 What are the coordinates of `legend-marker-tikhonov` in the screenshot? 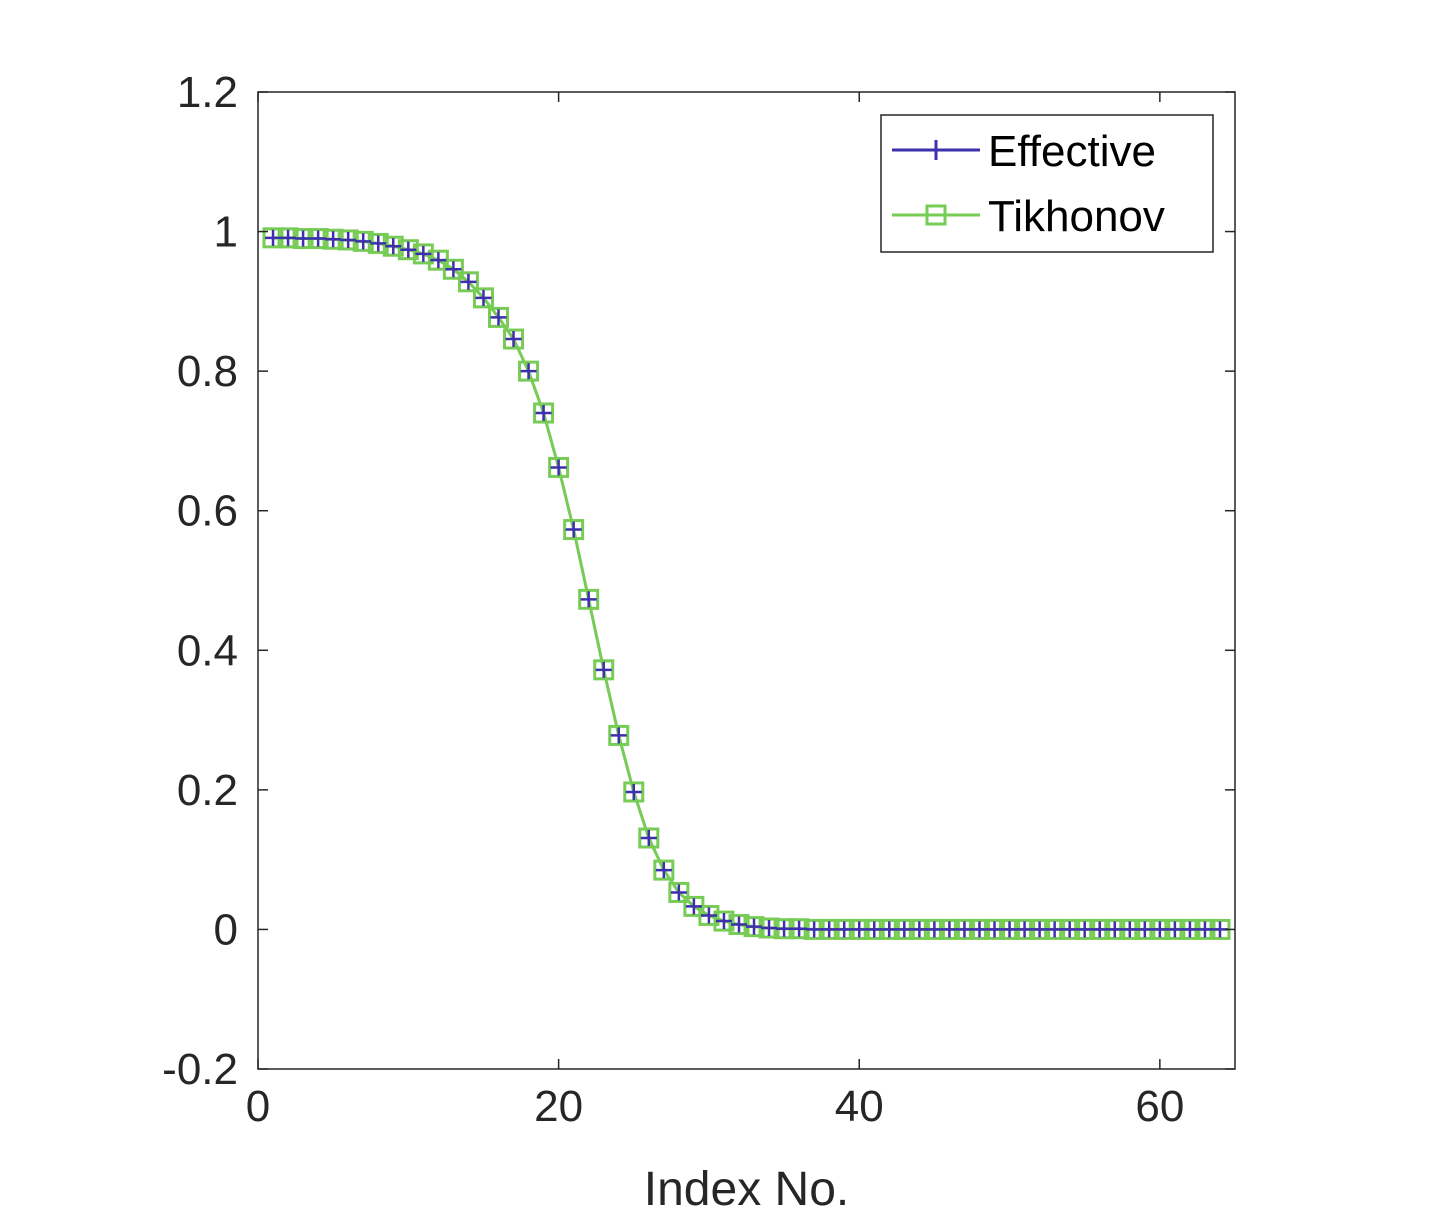 It's located at (936, 215).